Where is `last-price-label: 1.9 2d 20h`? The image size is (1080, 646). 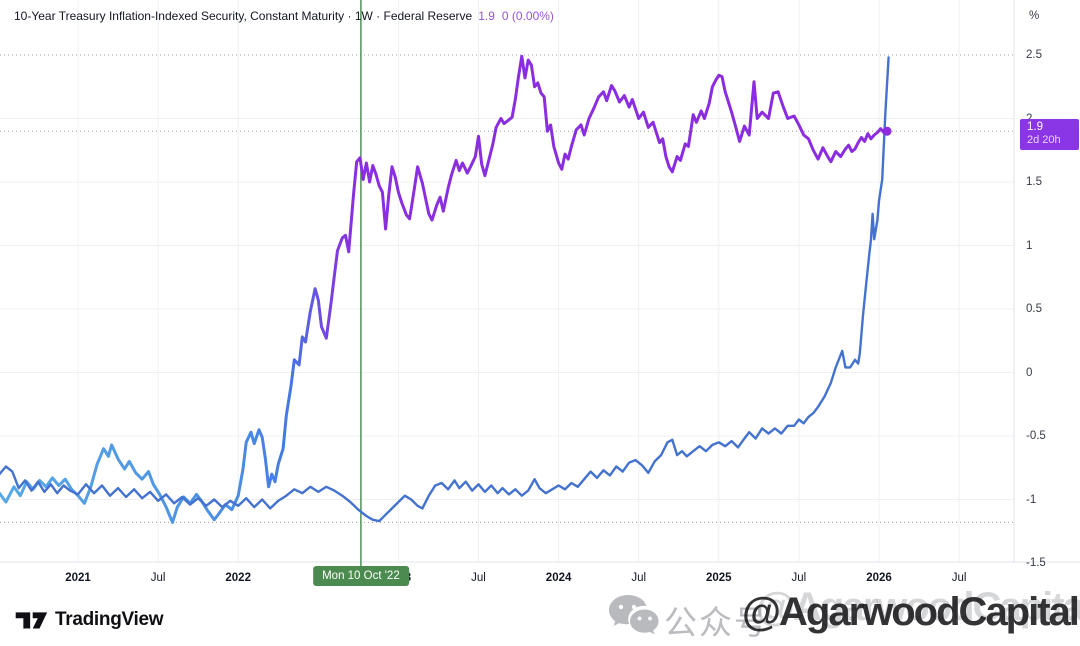 last-price-label: 1.9 2d 20h is located at coordinates (1049, 134).